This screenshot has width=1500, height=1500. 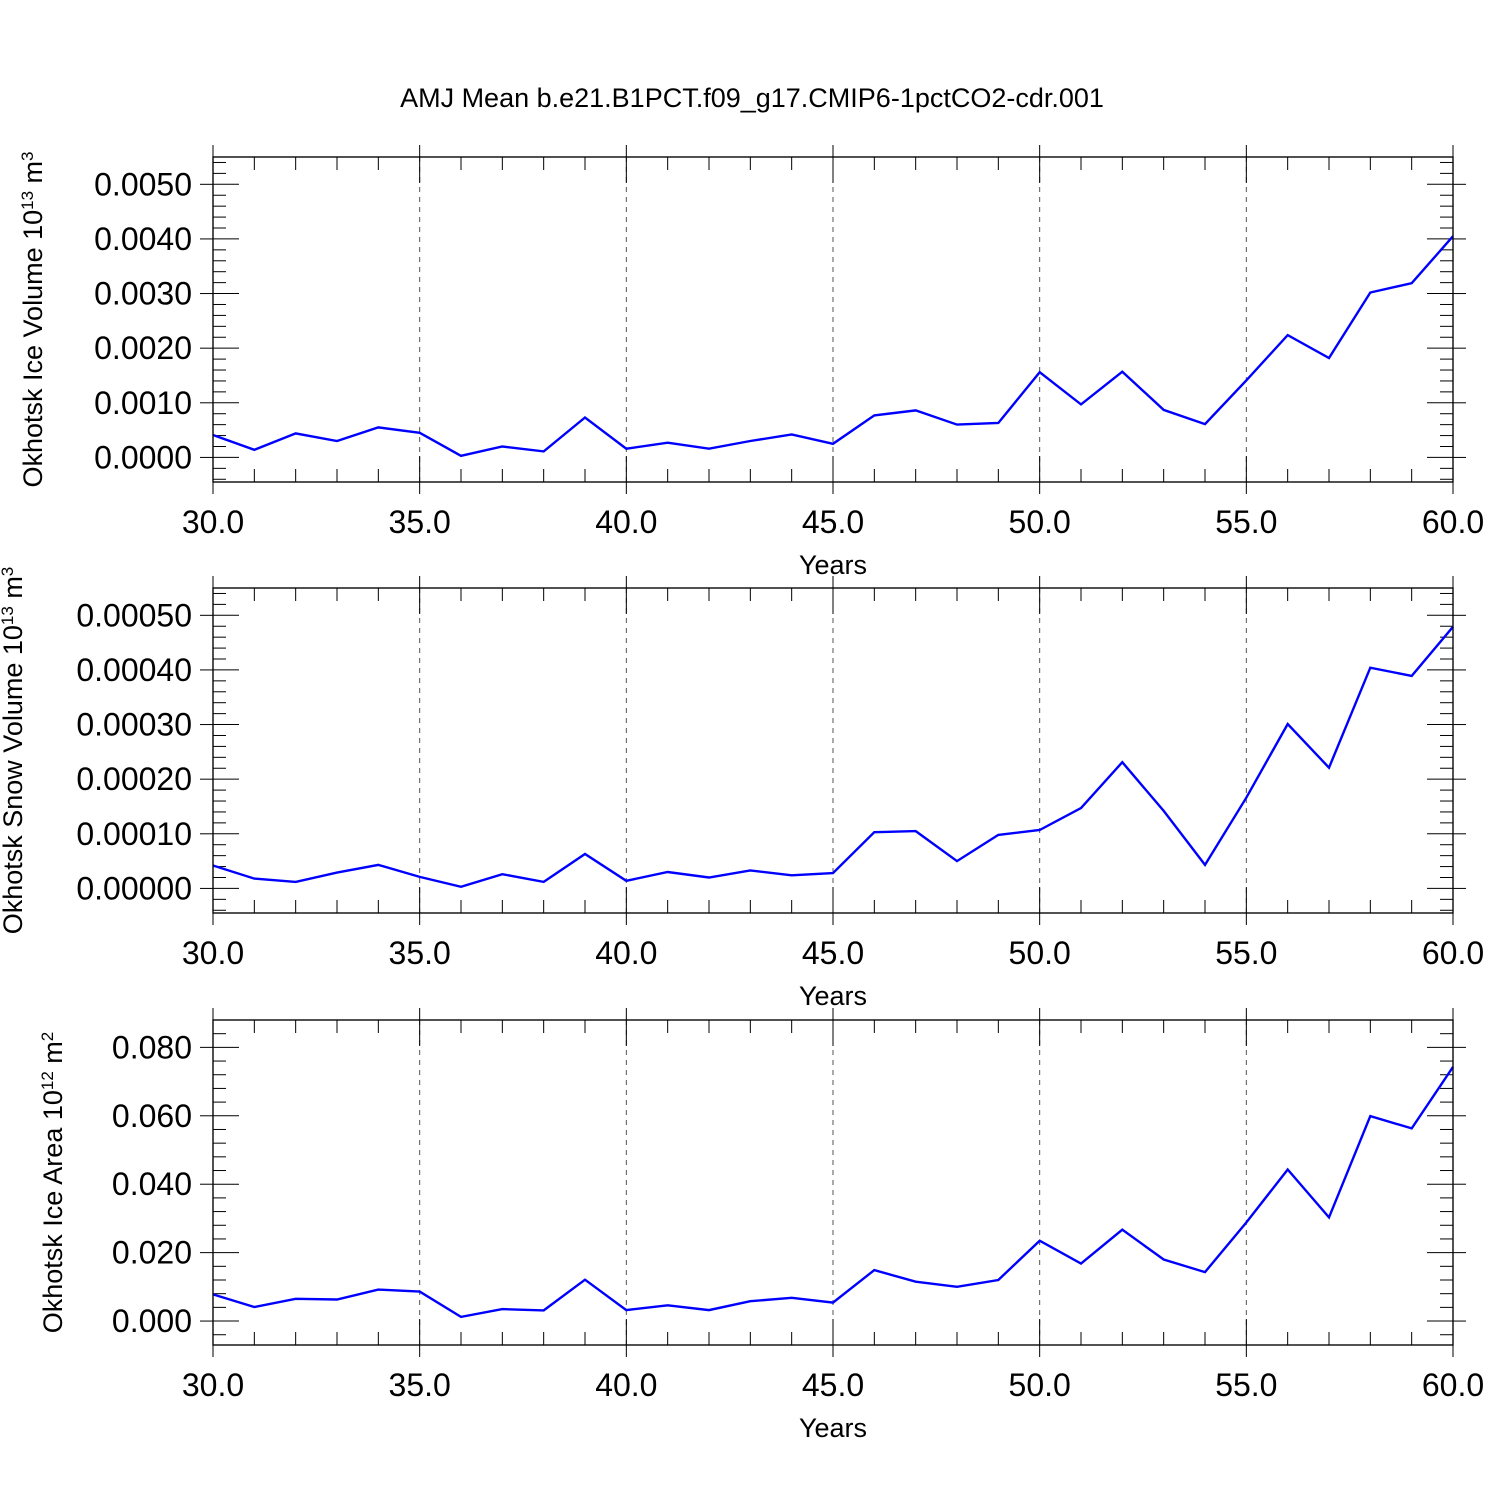 I want to click on snow-volume-x-tick-label: 55.0, so click(x=1246, y=953).